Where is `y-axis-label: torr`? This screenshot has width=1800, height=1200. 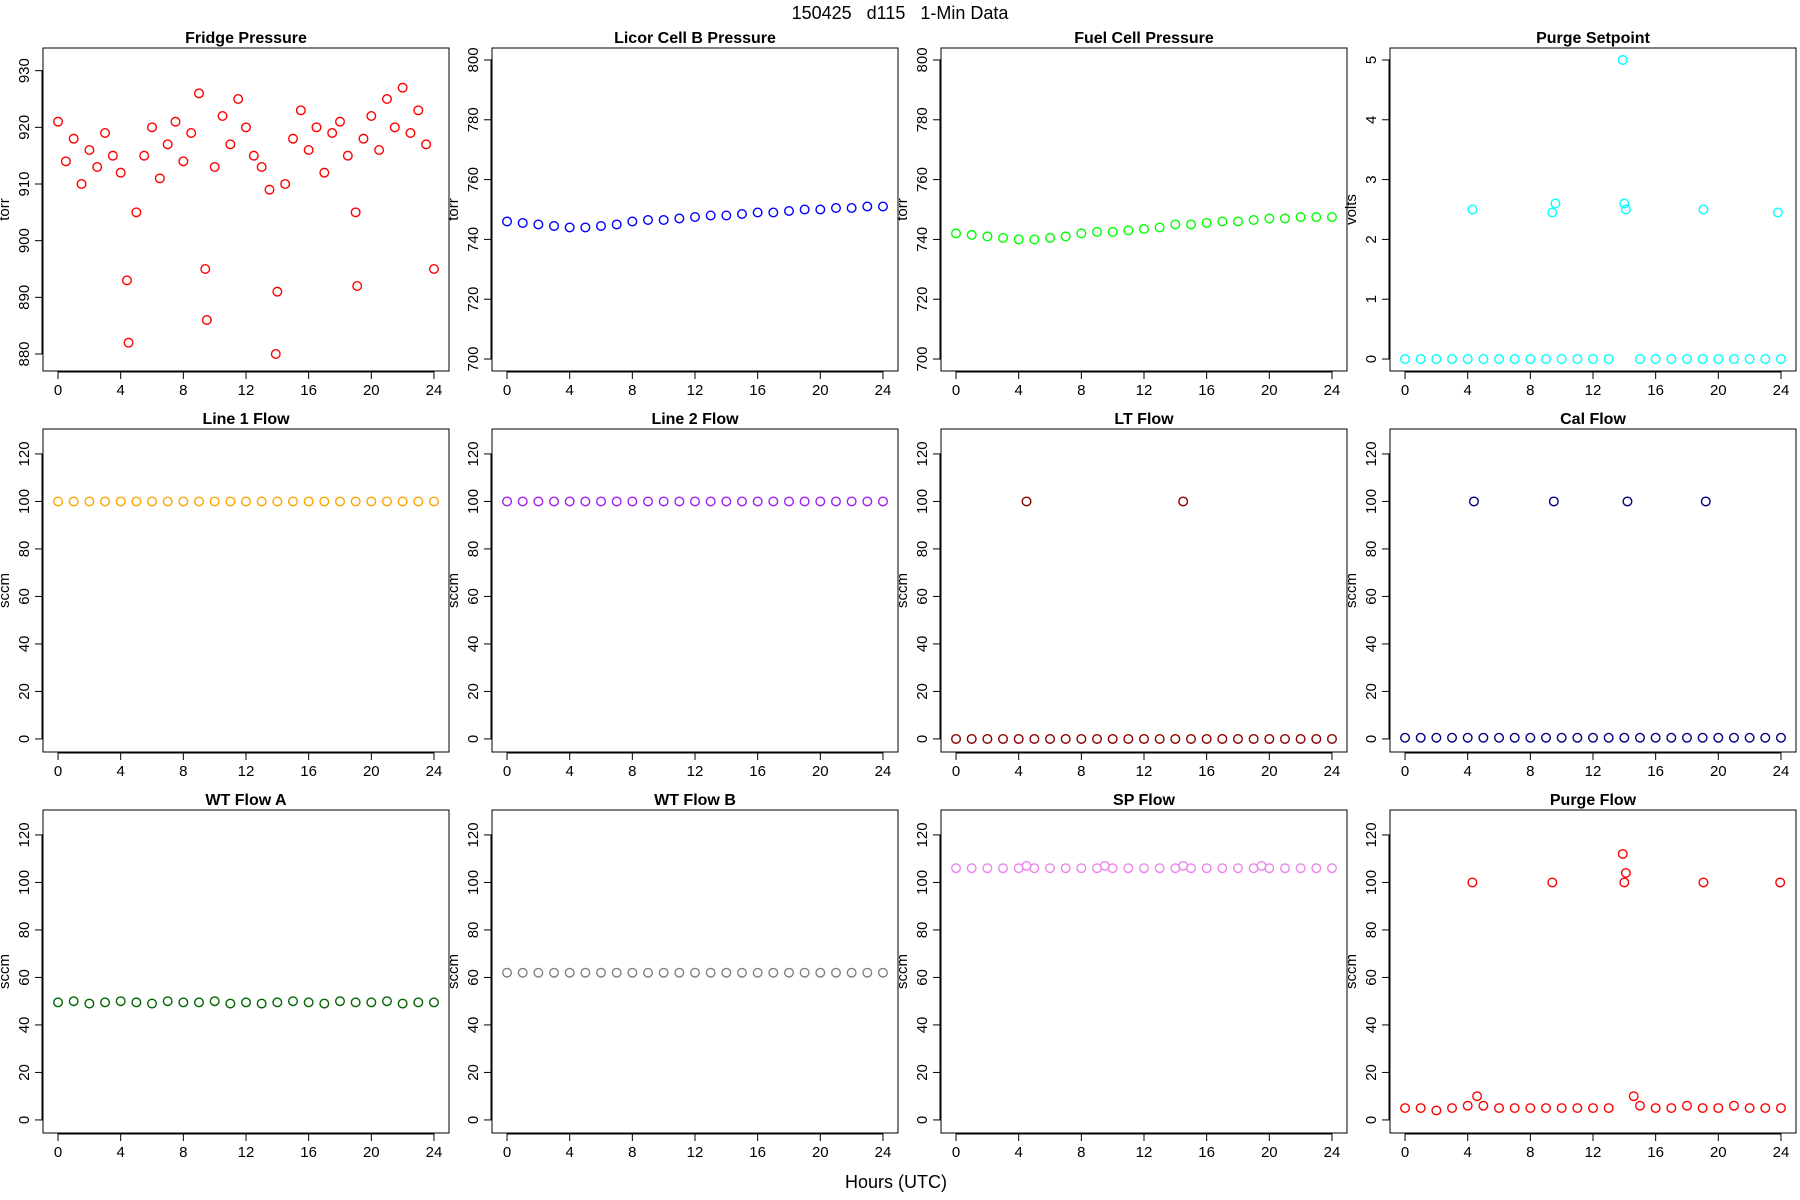
y-axis-label: torr is located at coordinates (902, 209).